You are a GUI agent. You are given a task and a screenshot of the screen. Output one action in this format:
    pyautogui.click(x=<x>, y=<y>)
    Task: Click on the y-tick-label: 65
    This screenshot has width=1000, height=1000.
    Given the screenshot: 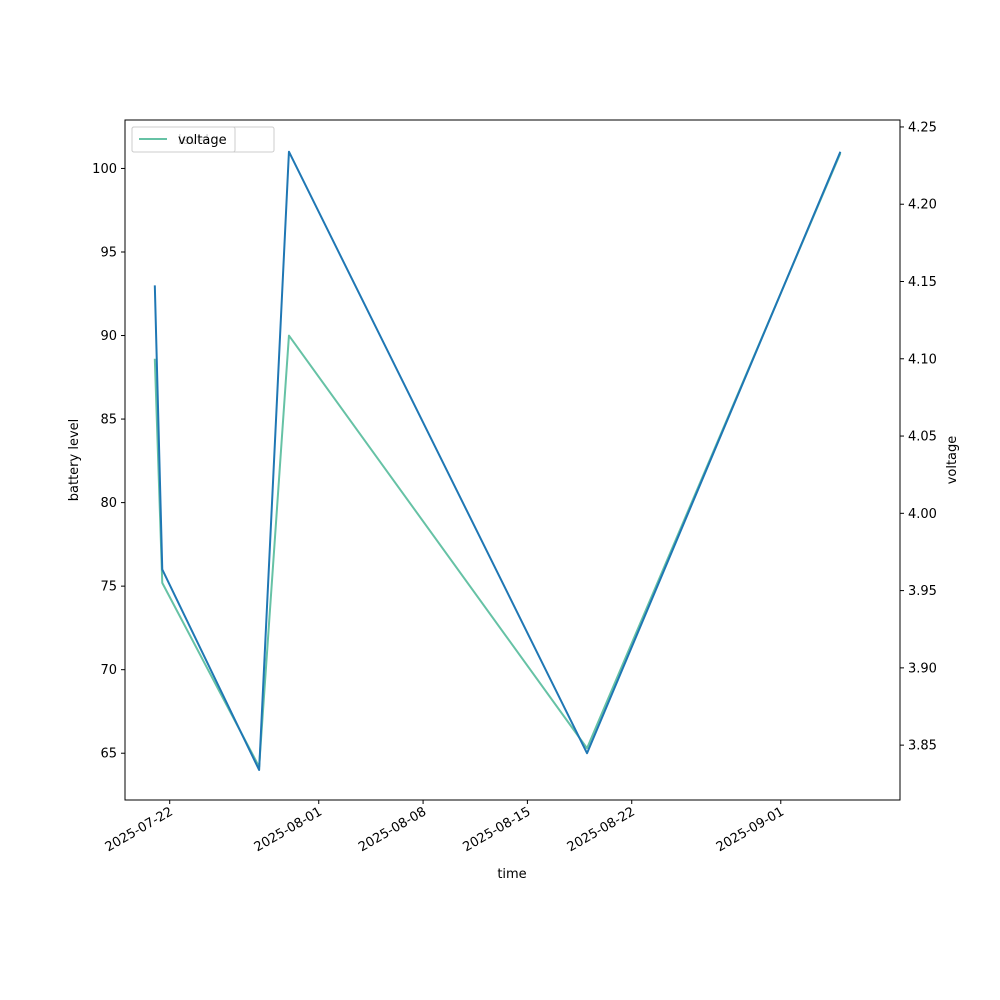 What is the action you would take?
    pyautogui.click(x=108, y=754)
    